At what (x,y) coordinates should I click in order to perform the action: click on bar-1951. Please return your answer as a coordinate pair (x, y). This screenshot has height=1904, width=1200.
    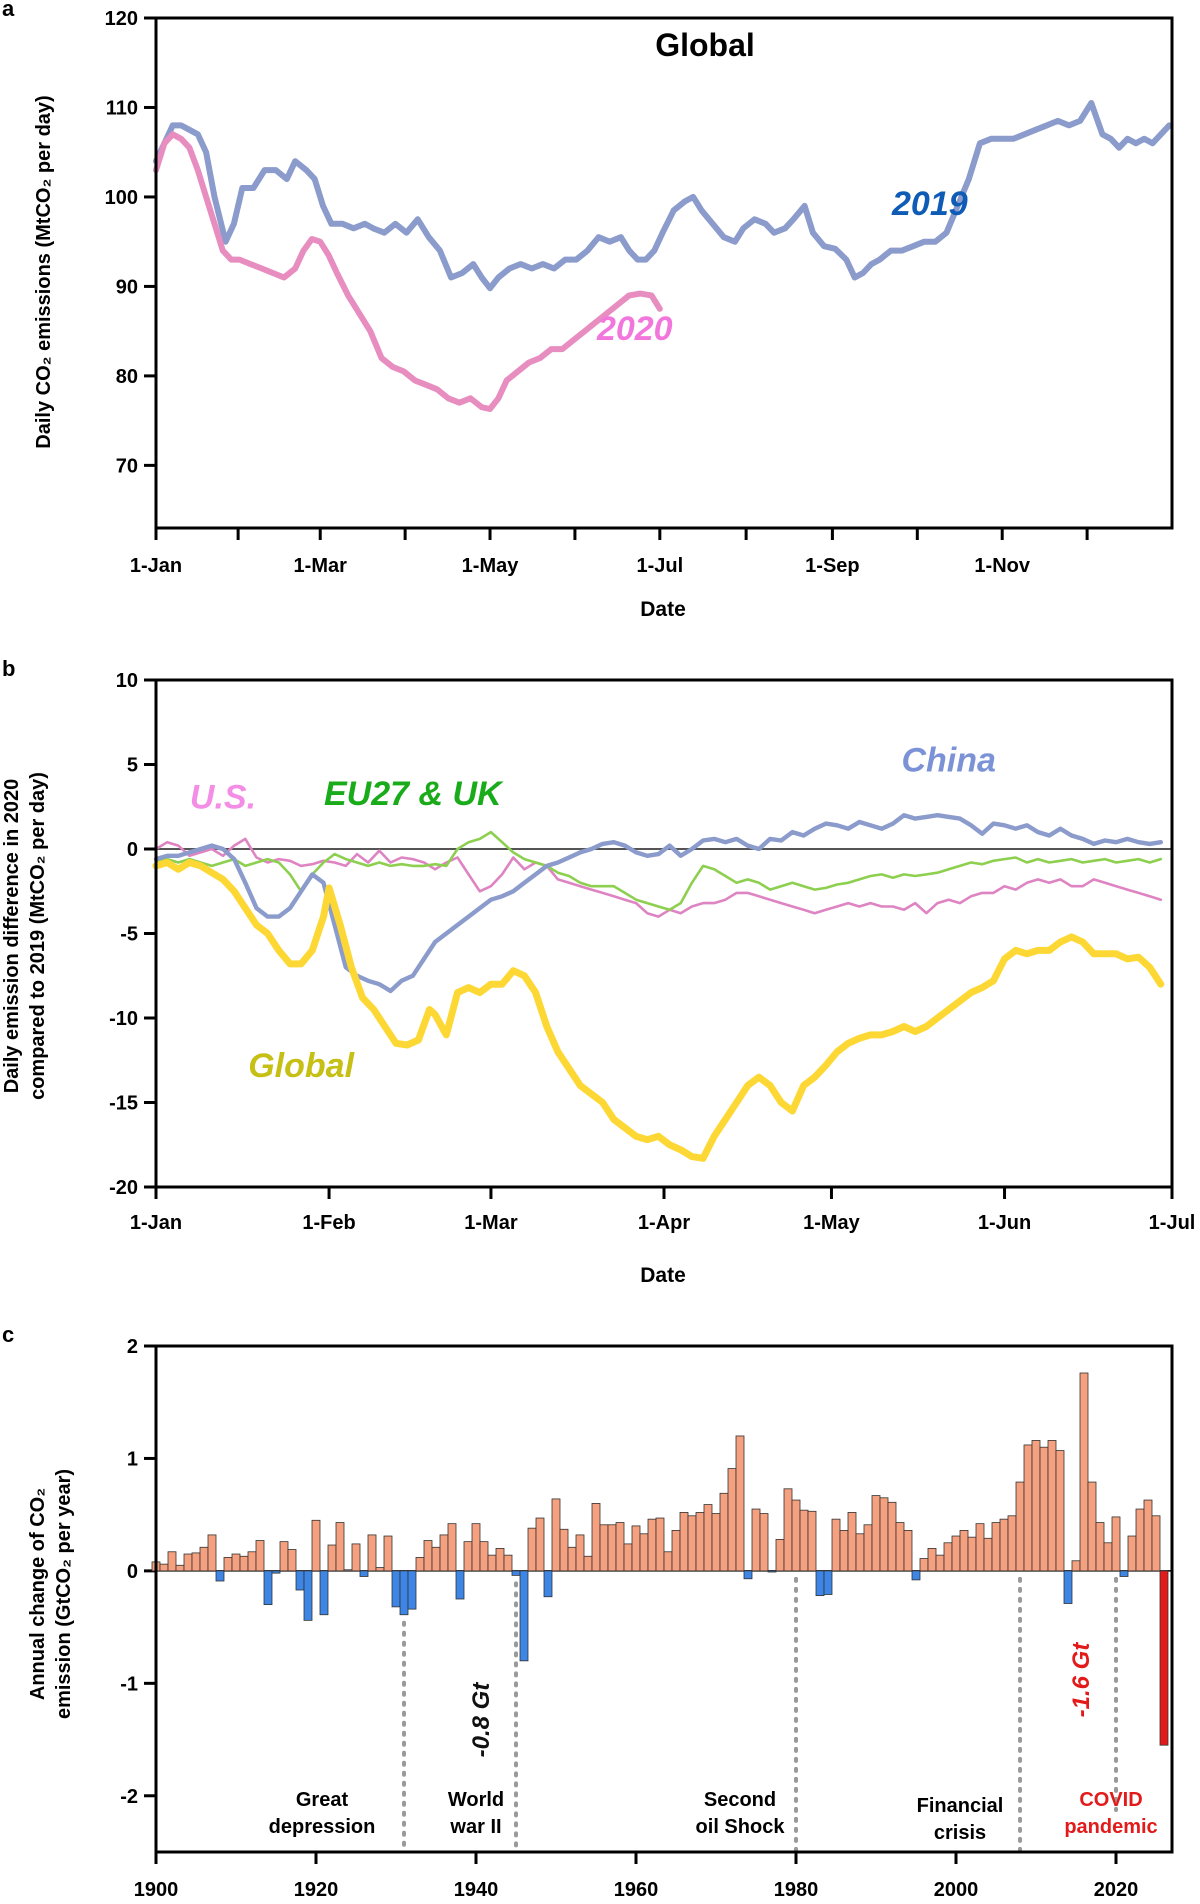
    Looking at the image, I should click on (564, 1550).